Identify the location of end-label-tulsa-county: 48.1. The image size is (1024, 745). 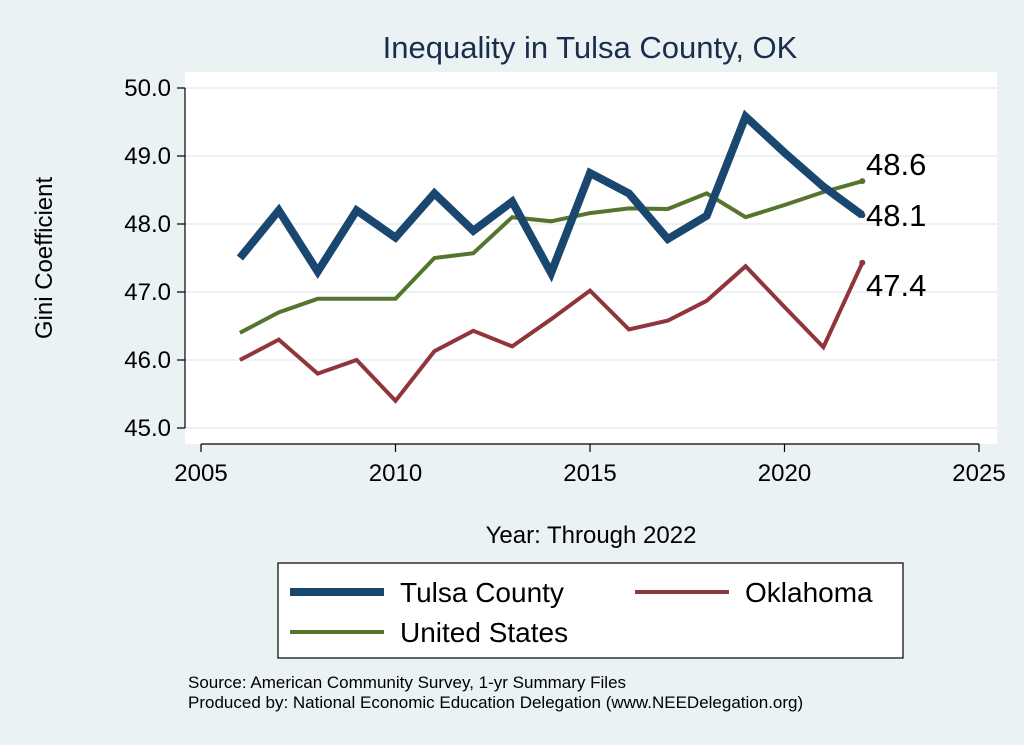
(896, 215).